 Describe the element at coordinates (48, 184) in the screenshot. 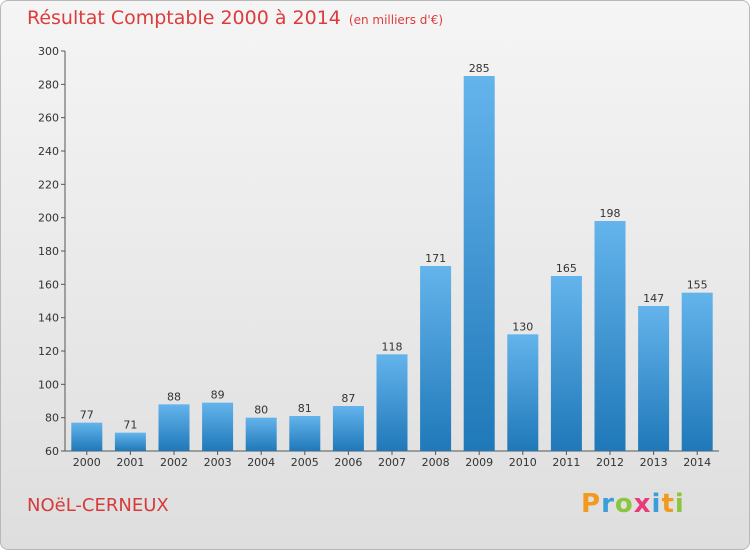

I see `y-tick-label: 220` at that location.